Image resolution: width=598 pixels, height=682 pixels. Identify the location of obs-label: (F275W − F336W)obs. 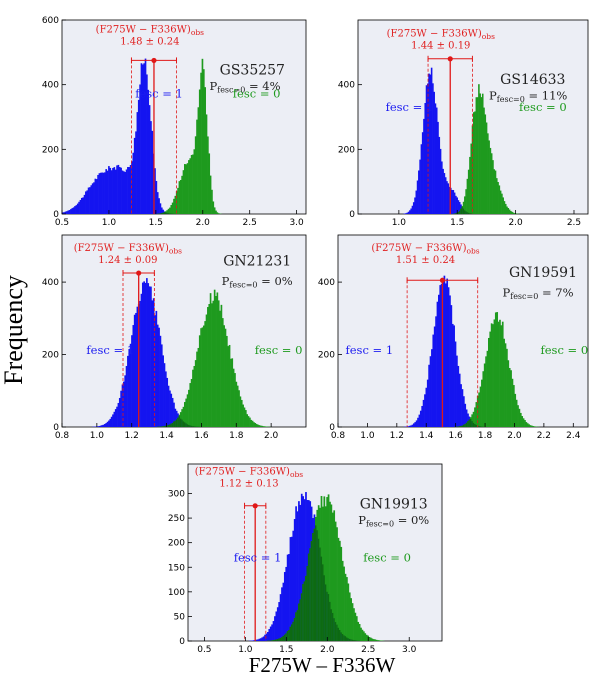
(128, 249).